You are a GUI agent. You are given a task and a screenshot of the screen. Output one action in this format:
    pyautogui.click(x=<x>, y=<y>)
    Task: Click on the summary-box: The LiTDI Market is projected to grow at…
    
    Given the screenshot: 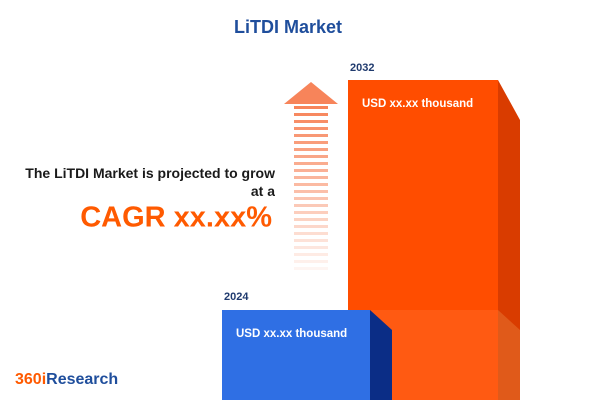 What is the action you would take?
    pyautogui.click(x=150, y=182)
    